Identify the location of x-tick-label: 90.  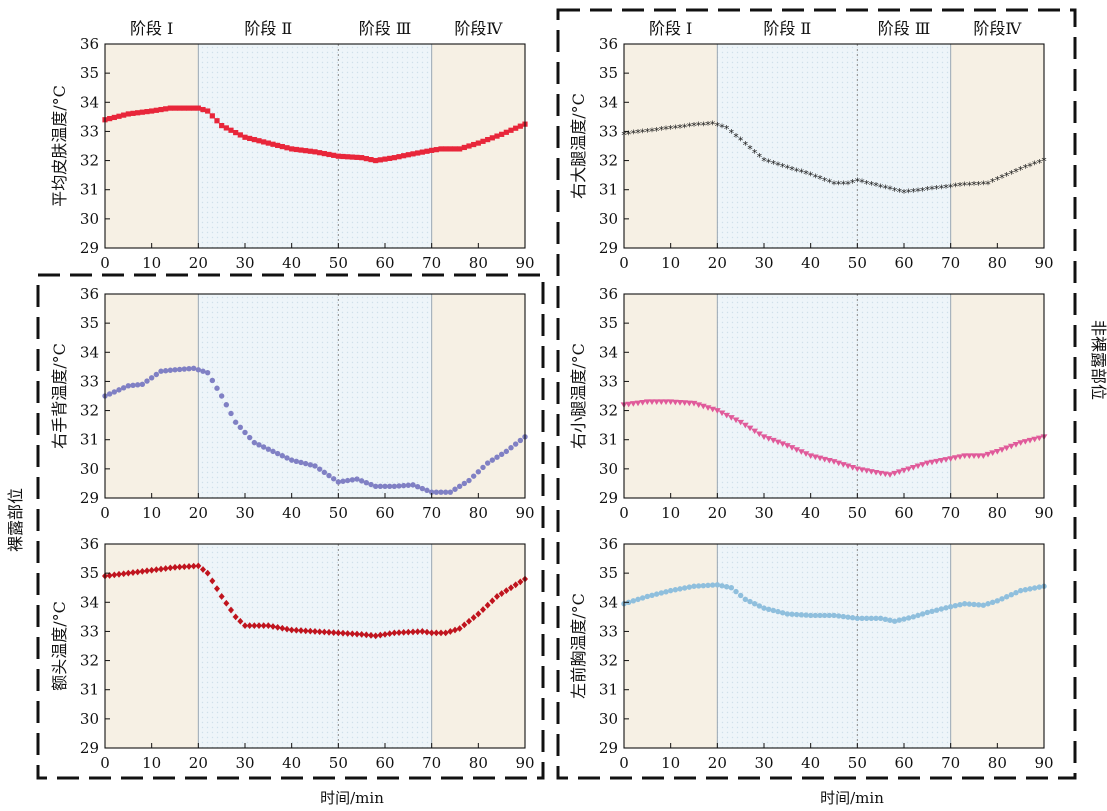
(524, 763).